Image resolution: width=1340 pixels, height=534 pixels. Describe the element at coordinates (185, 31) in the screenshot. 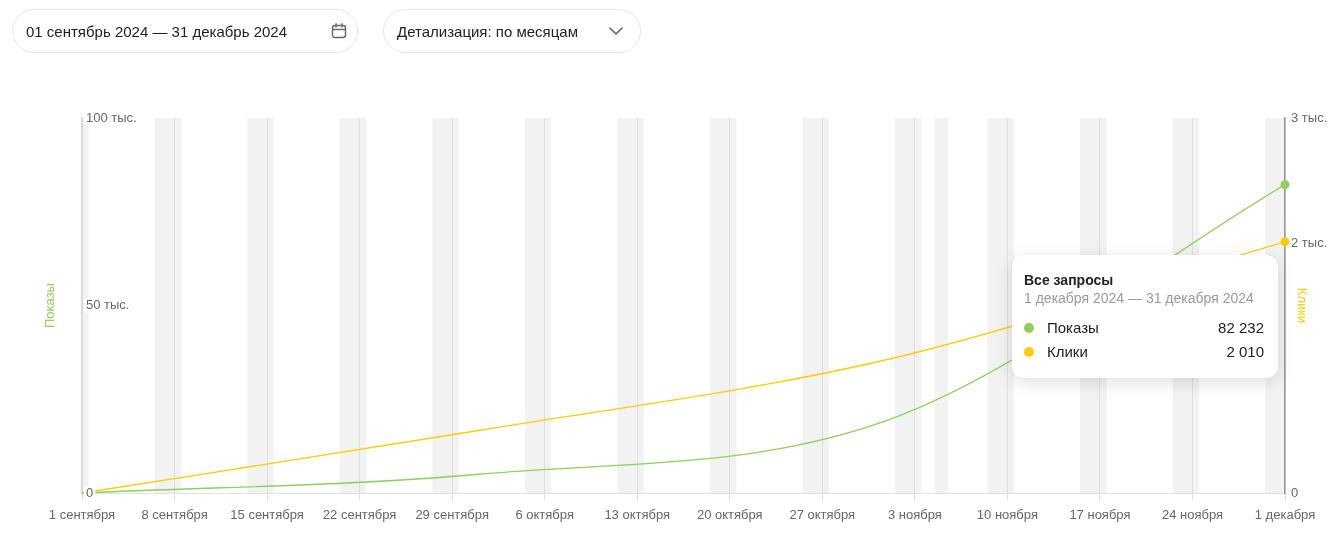

I see `date-range-field: 01 сентябрь 2024 — 31 декабрь 2024` at that location.